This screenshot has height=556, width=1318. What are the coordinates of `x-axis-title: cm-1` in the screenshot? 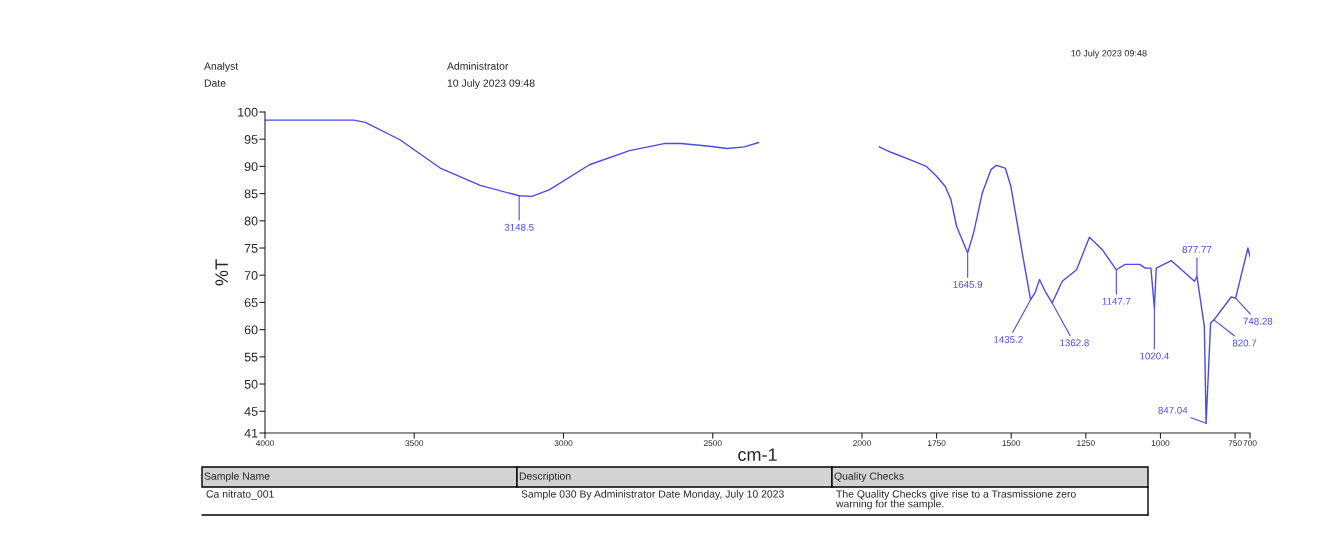 It's located at (757, 454).